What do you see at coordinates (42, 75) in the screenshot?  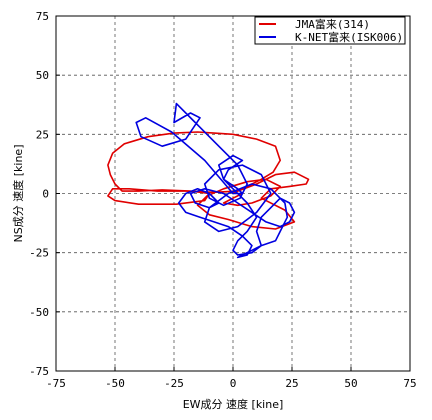 I see `y-tick-label: 50` at bounding box center [42, 75].